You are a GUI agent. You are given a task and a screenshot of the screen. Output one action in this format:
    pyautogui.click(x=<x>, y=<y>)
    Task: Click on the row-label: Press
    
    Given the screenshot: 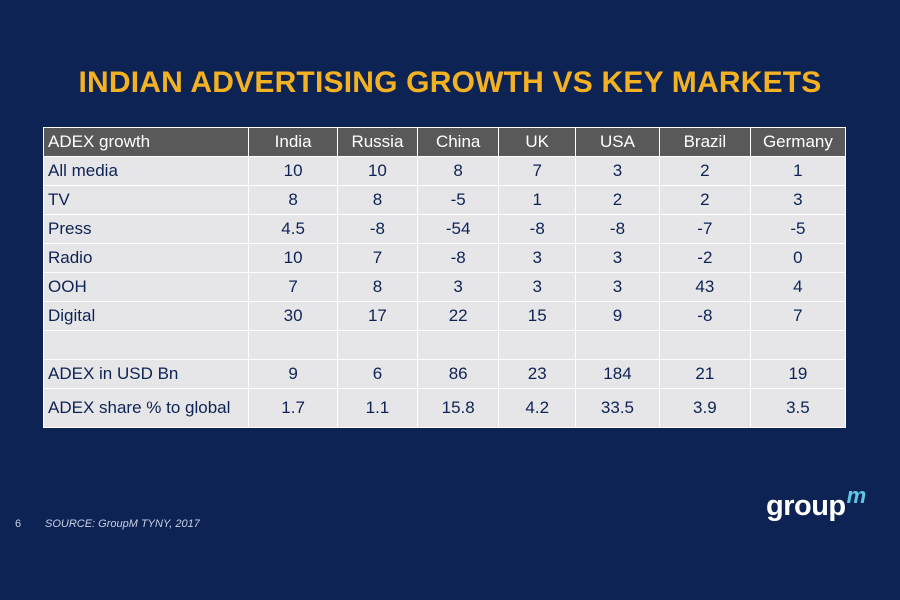 What is the action you would take?
    pyautogui.click(x=146, y=229)
    